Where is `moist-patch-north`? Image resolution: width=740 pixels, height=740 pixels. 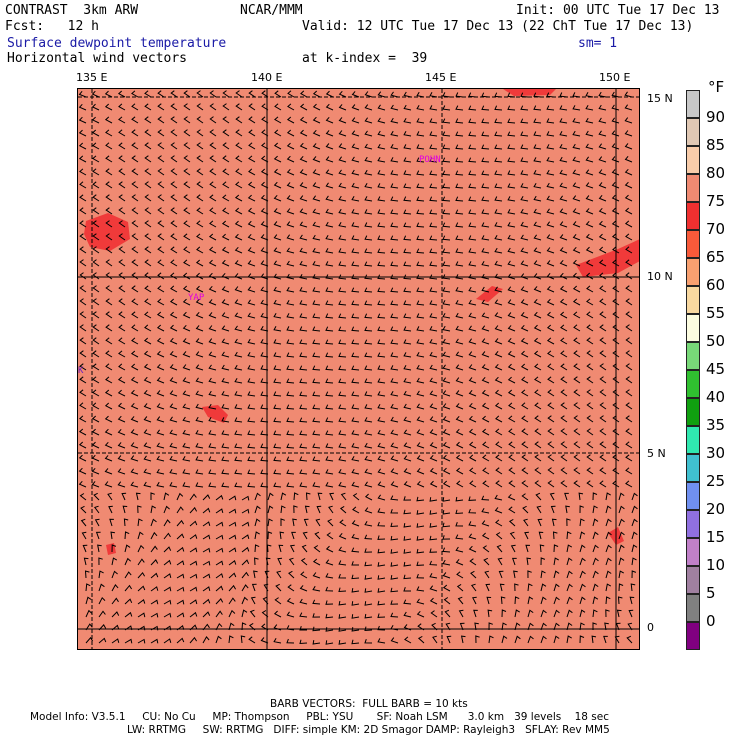 moist-patch-north is located at coordinates (529, 92).